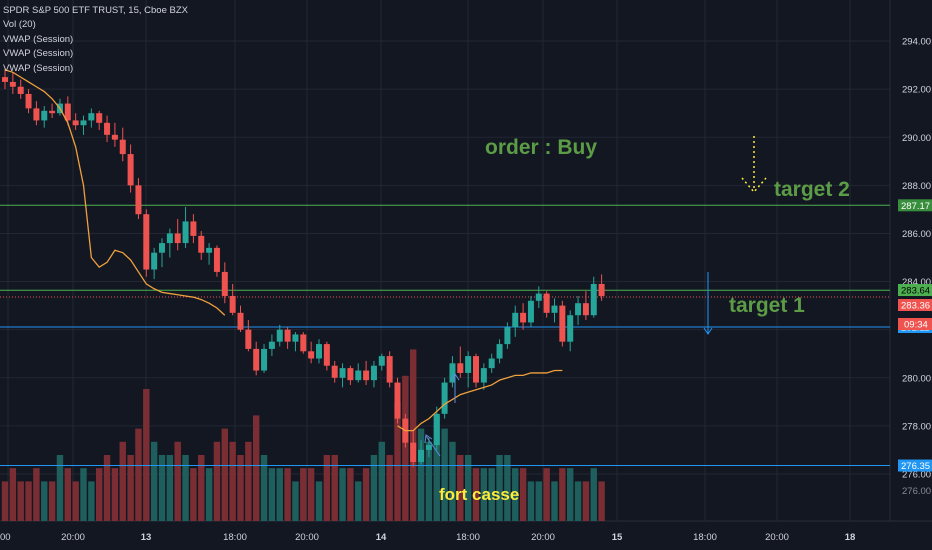 The image size is (932, 550). What do you see at coordinates (915, 290) in the screenshot?
I see `price-label-box` at bounding box center [915, 290].